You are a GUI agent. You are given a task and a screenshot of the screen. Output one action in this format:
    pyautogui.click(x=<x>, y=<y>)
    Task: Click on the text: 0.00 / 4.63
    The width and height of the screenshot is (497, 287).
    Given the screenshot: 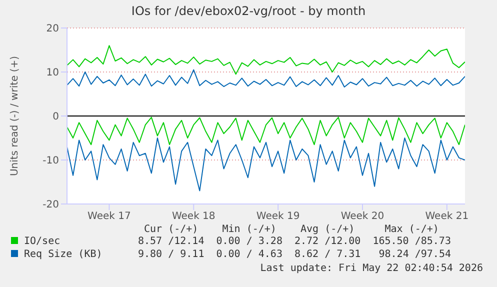 What is the action you would take?
    pyautogui.click(x=249, y=254)
    